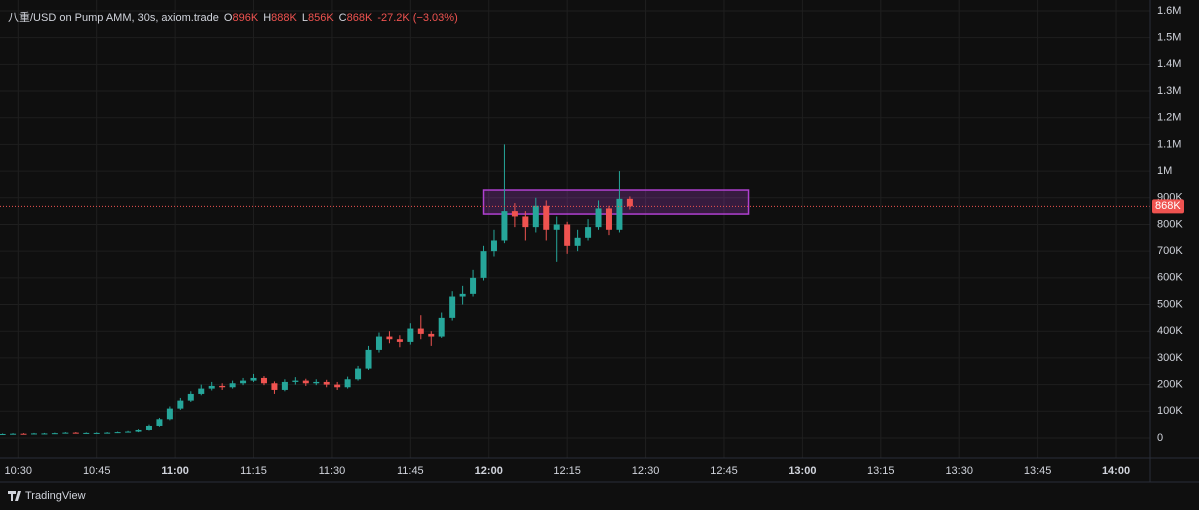  Describe the element at coordinates (245, 18) in the screenshot. I see `ohlc-value: 896K` at that location.